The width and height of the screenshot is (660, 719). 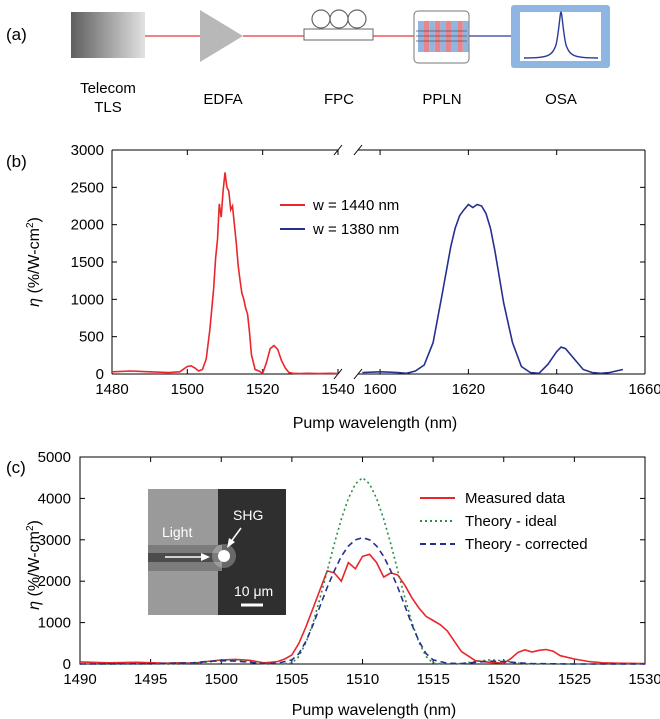 I want to click on chart-b-xtick-label: 1500, so click(x=187, y=389).